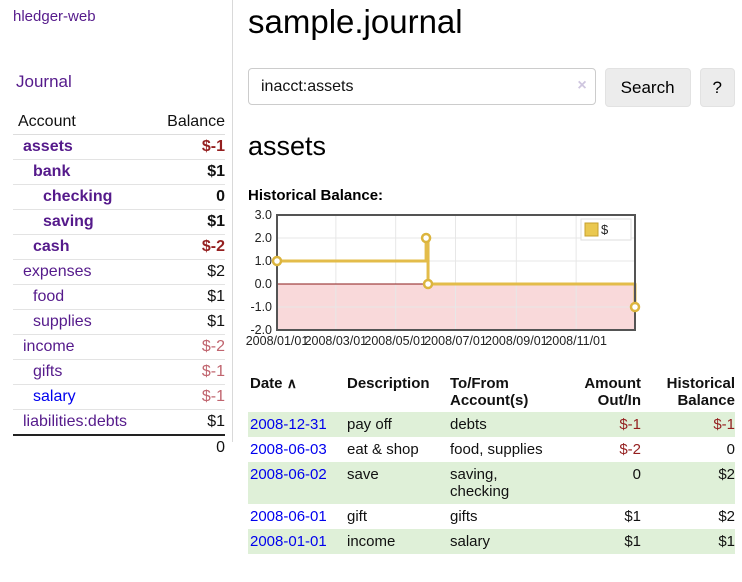  I want to click on account-name-cell: saving, so click(83, 222).